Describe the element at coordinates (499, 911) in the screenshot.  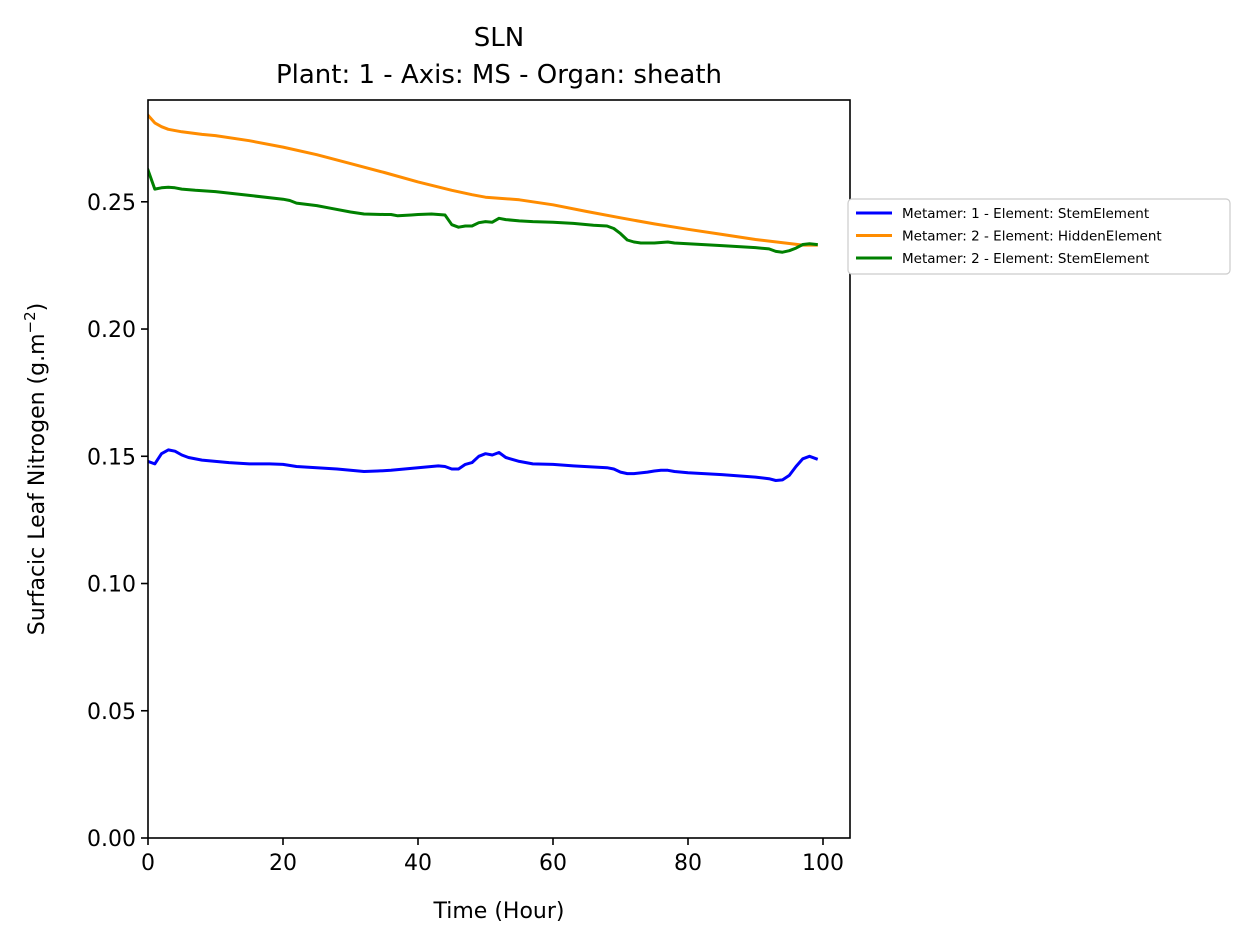
I see `x-axis-label: Time (Hour)` at that location.